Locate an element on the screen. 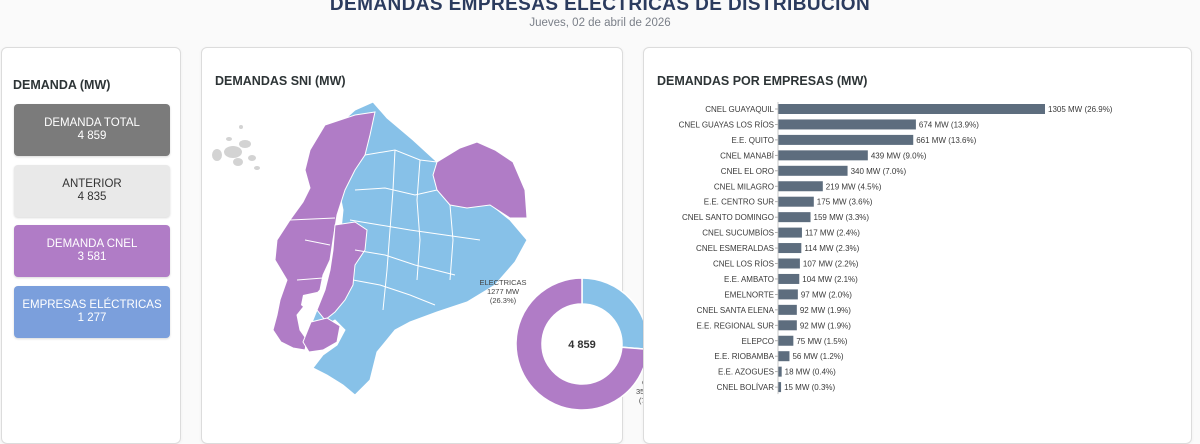 The image size is (1200, 444). card-label: EMPRESAS ELÉCTRICAS is located at coordinates (92, 305).